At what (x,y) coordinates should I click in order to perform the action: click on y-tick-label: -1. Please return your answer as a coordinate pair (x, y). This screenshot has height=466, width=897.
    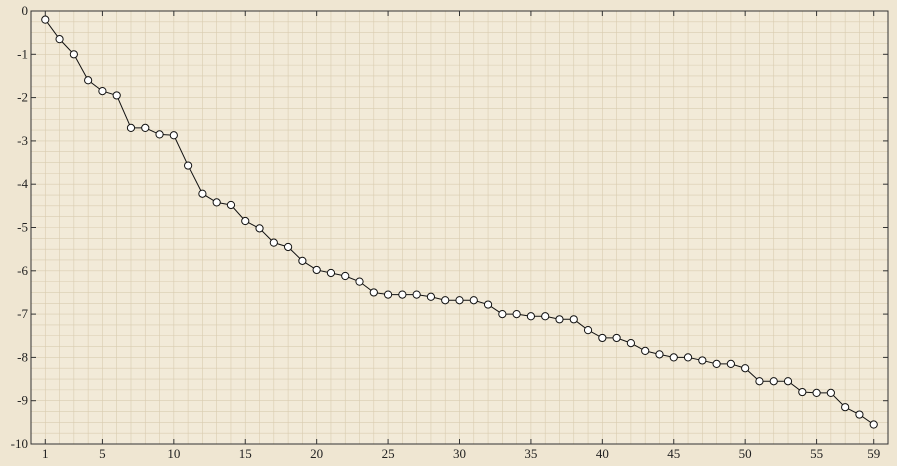
    Looking at the image, I should click on (22, 53).